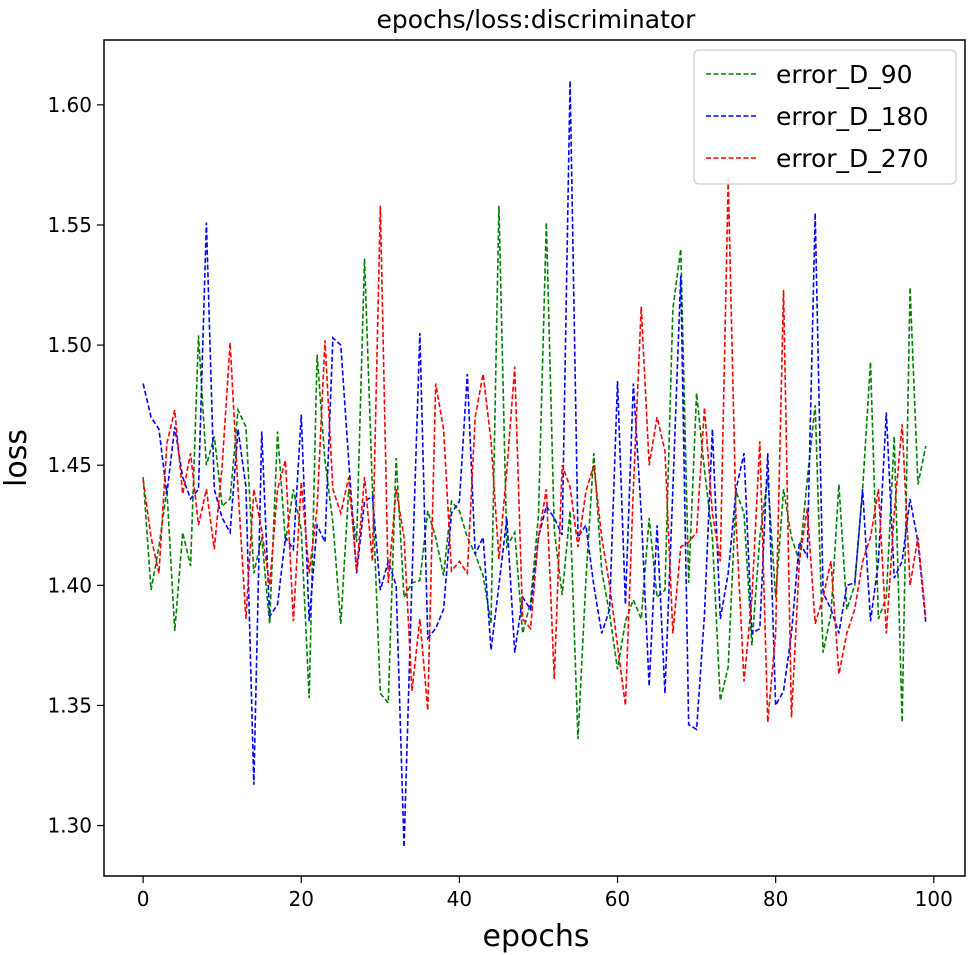 Image resolution: width=971 pixels, height=955 pixels. I want to click on x-tick-label: 0, so click(143, 899).